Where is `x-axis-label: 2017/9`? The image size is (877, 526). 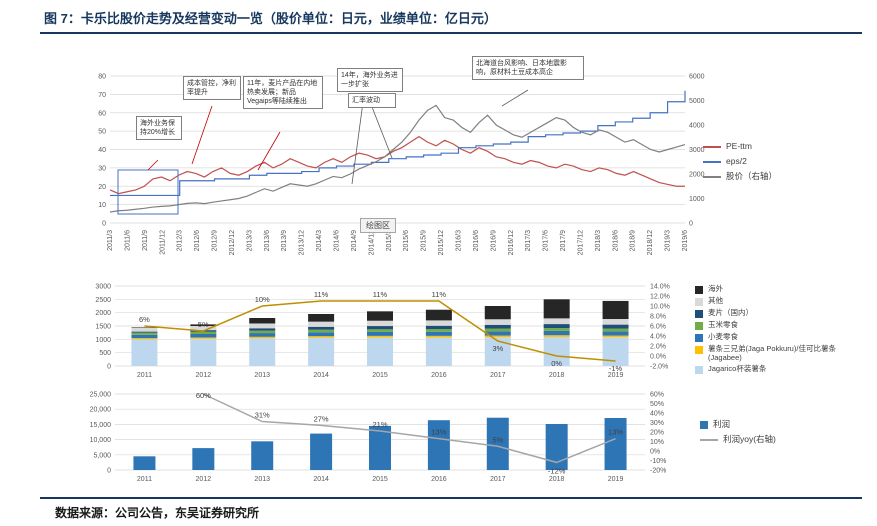 x-axis-label: 2017/9 is located at coordinates (563, 241).